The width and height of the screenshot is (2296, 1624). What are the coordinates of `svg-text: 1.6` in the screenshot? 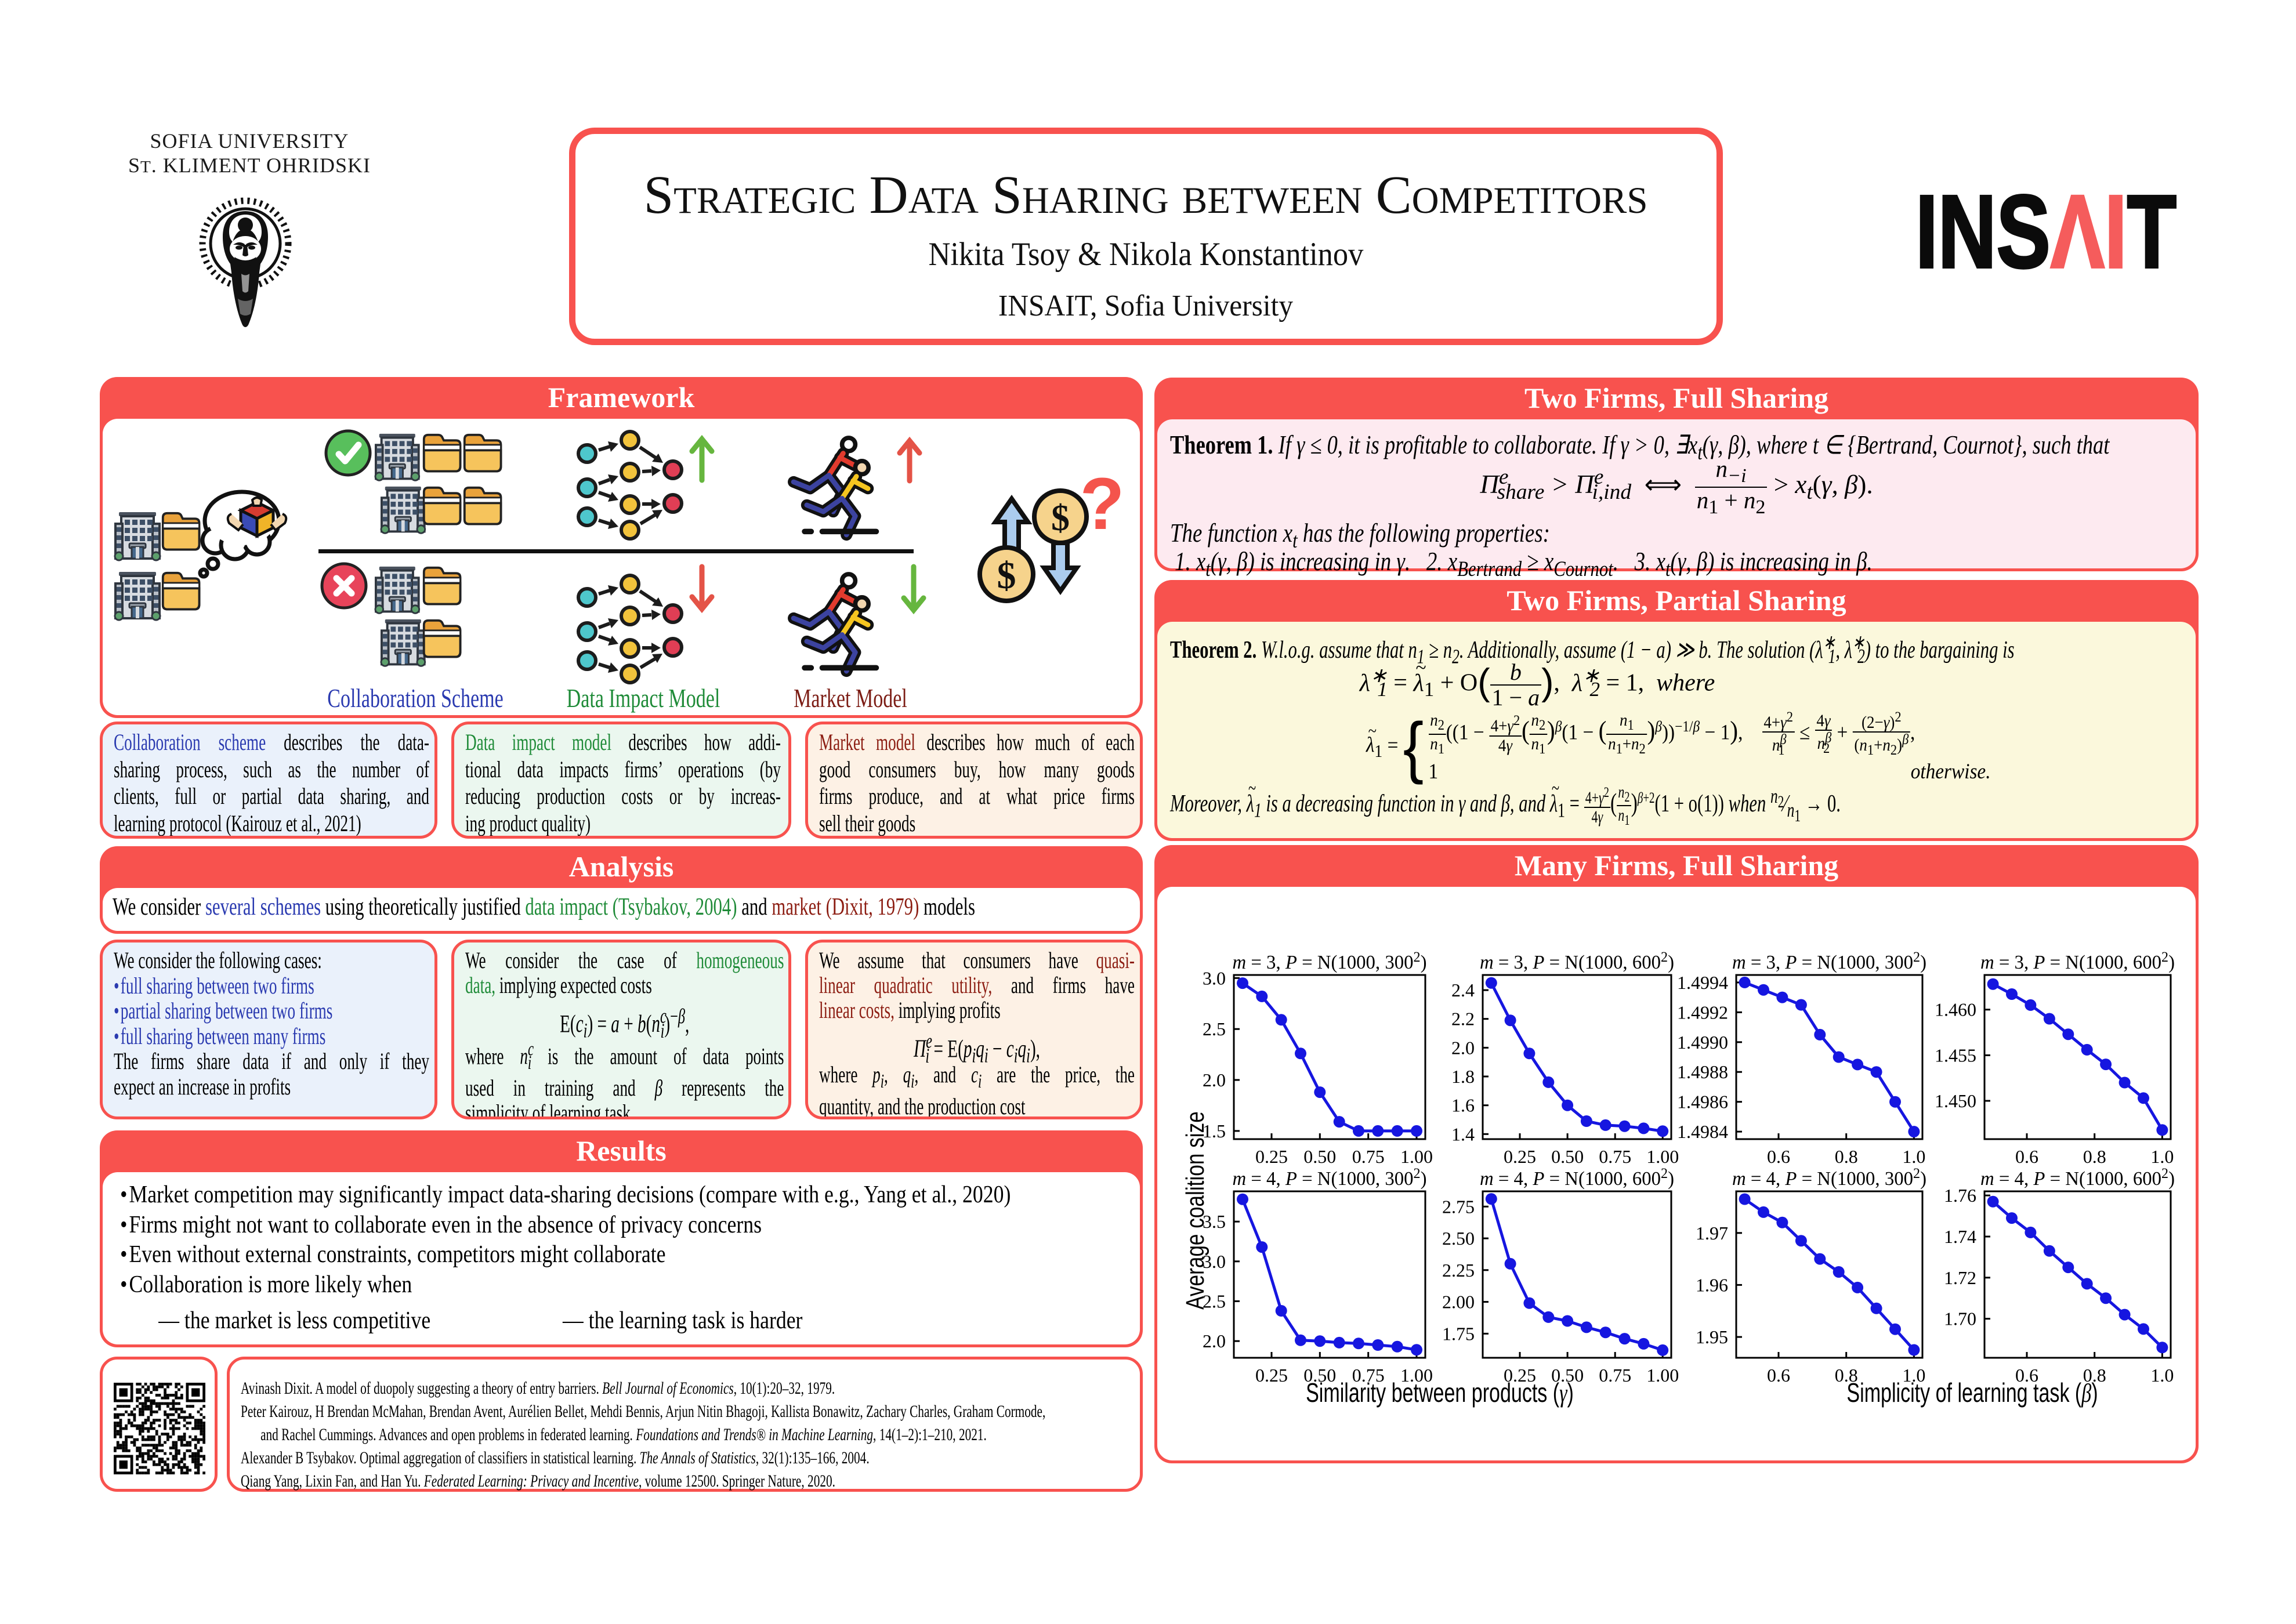 It's located at (1463, 1105).